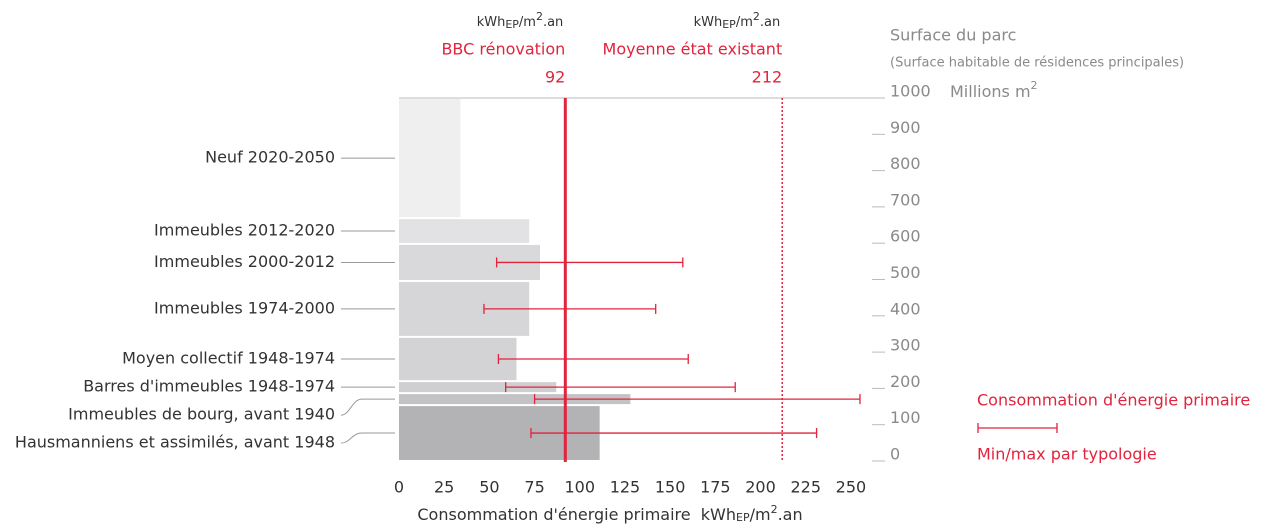 Image resolution: width=1271 pixels, height=527 pixels. I want to click on x-tick-label: 250, so click(851, 487).